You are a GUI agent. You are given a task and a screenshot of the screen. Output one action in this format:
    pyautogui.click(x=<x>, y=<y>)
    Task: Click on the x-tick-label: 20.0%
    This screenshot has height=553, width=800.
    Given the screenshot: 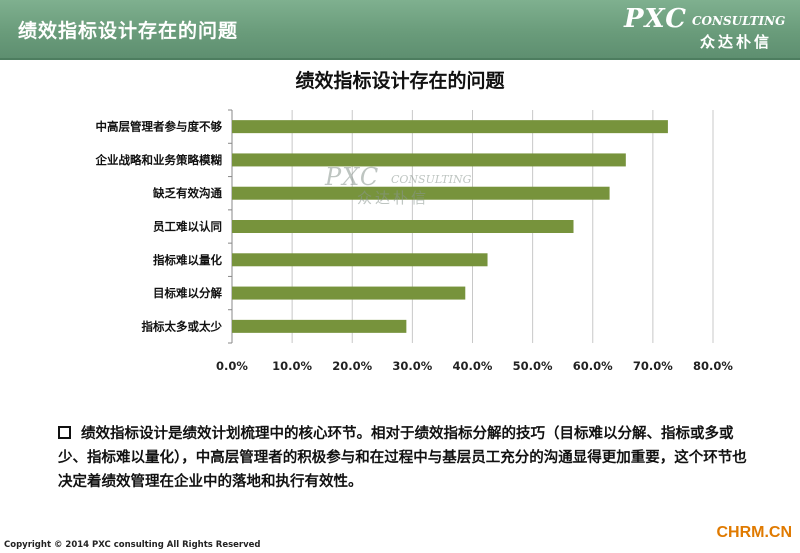 What is the action you would take?
    pyautogui.click(x=352, y=366)
    